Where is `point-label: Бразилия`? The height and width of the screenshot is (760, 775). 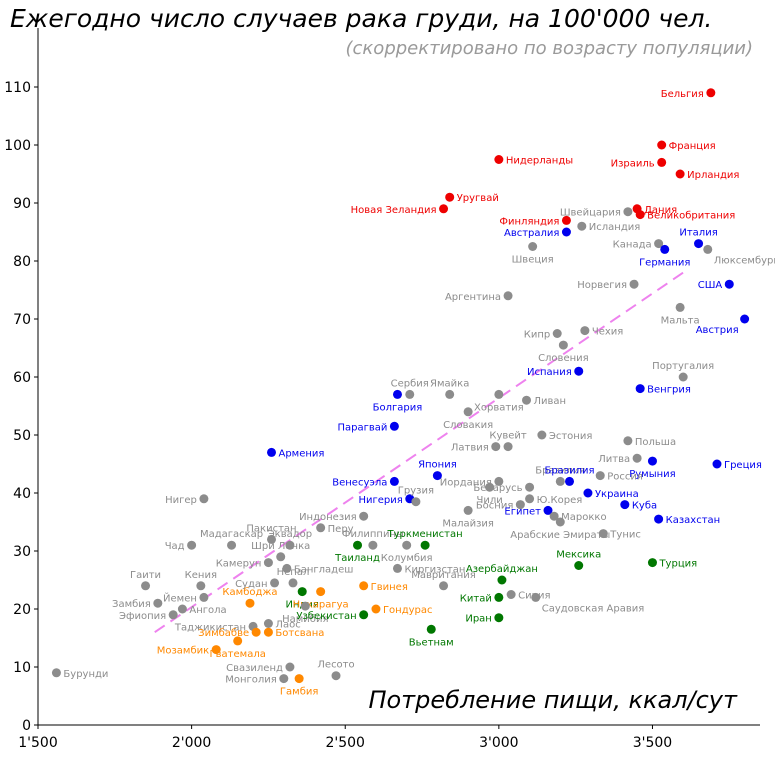 point-label: Бразилия is located at coordinates (560, 470).